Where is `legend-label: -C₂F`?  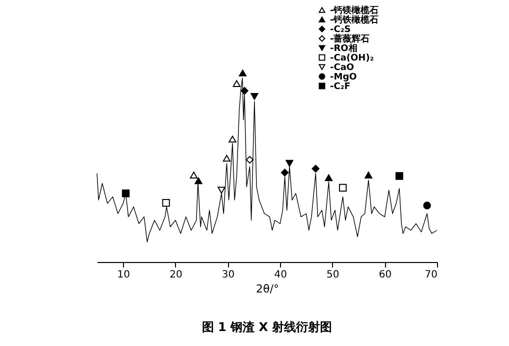 legend-label: -C₂F is located at coordinates (340, 87).